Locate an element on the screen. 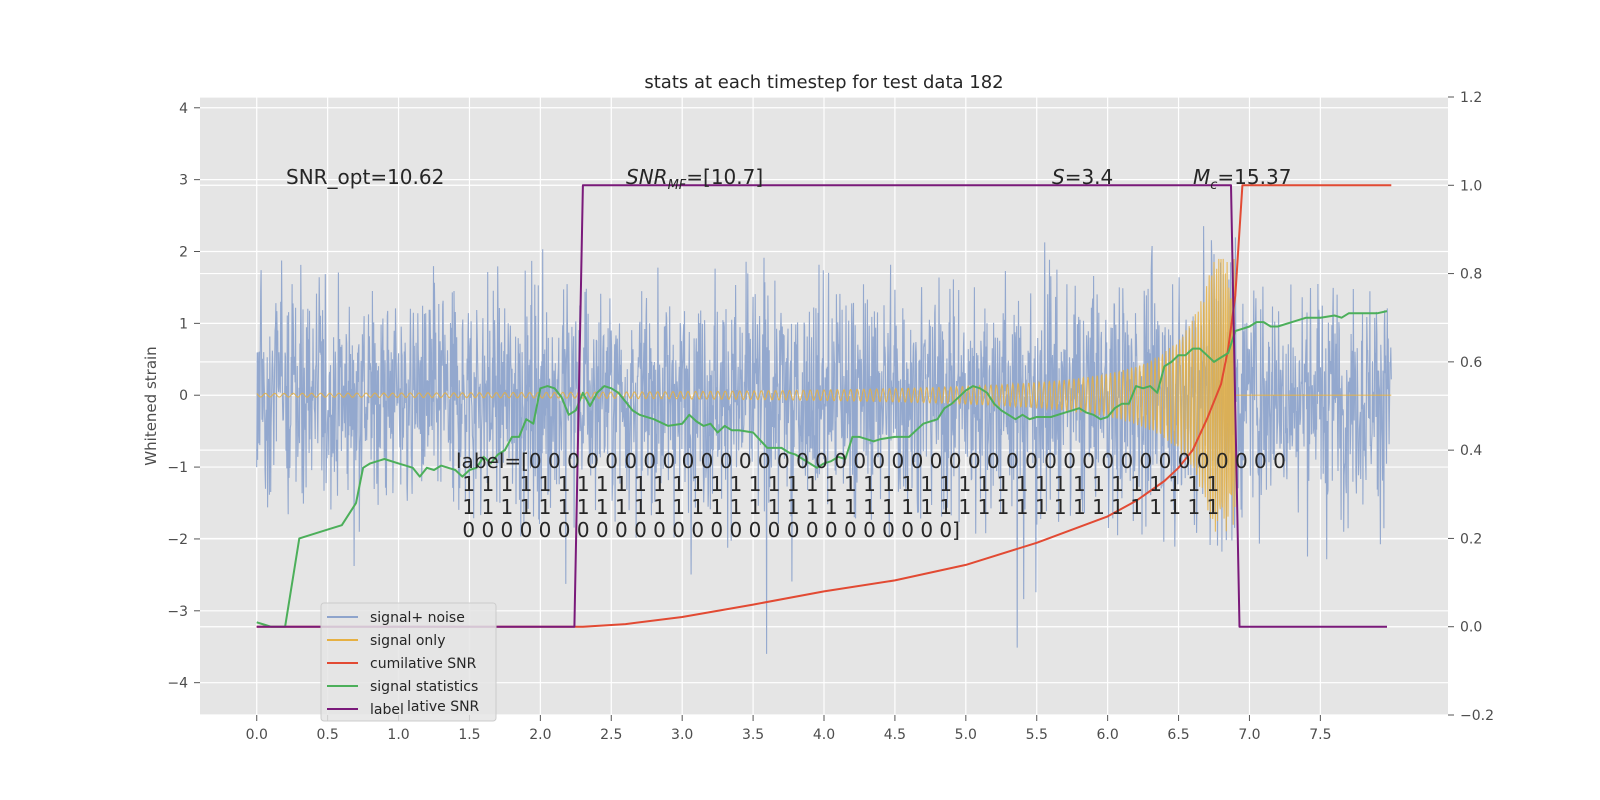  x-tick-label: 3.0 is located at coordinates (682, 735).